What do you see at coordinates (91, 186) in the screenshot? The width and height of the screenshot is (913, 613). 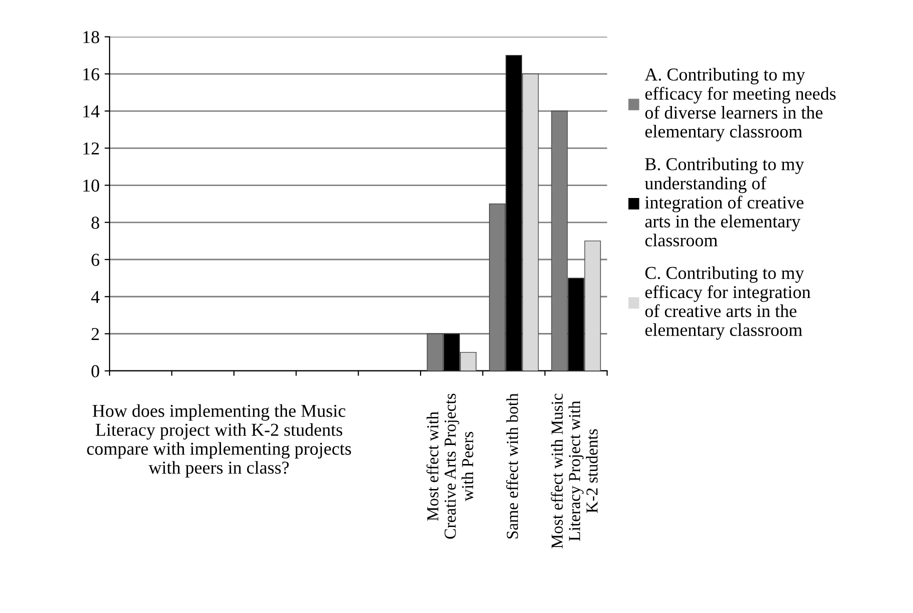 I see `y-tick-label: 10` at bounding box center [91, 186].